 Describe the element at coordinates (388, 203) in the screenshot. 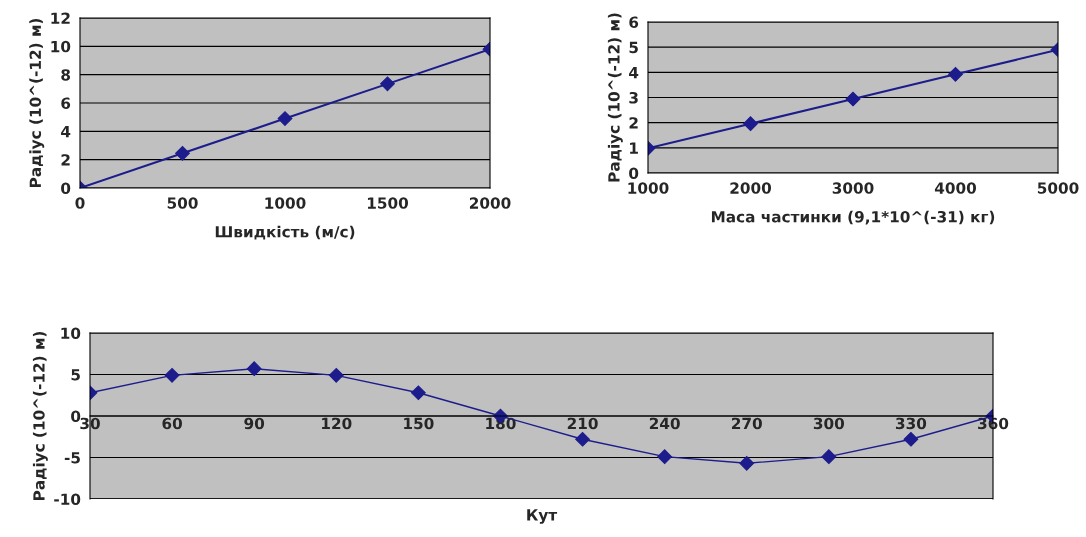

I see `x-tick-label: 1500` at that location.